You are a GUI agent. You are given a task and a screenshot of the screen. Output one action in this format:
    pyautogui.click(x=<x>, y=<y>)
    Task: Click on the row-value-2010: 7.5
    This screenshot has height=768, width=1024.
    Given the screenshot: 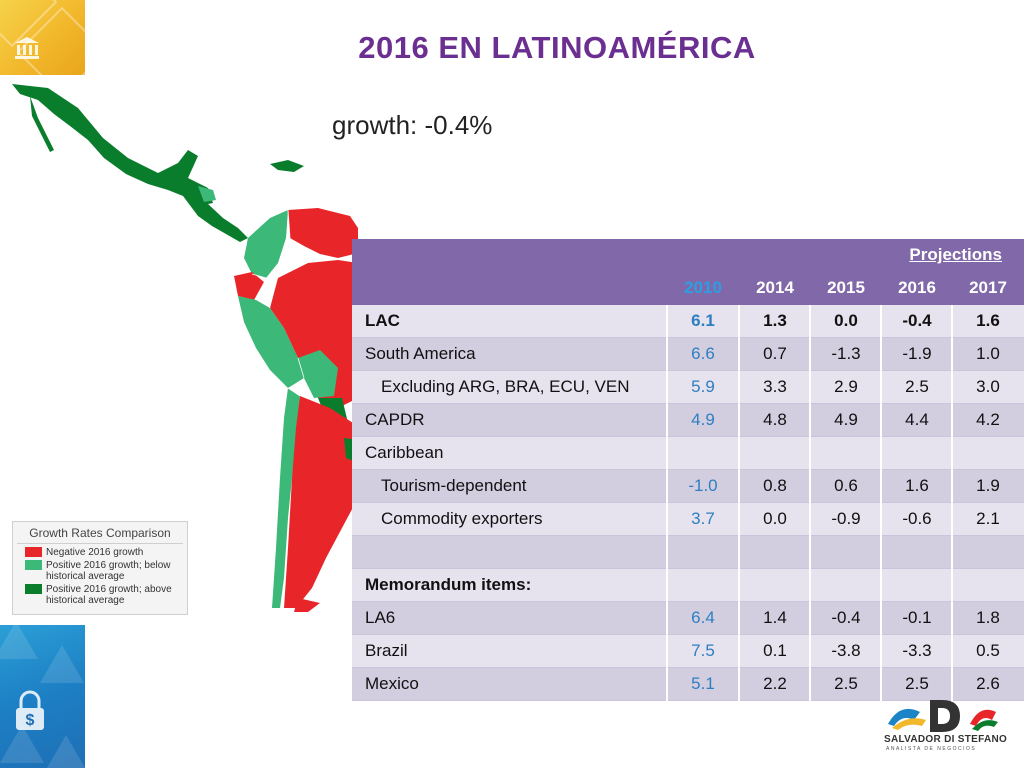 What is the action you would take?
    pyautogui.click(x=703, y=650)
    